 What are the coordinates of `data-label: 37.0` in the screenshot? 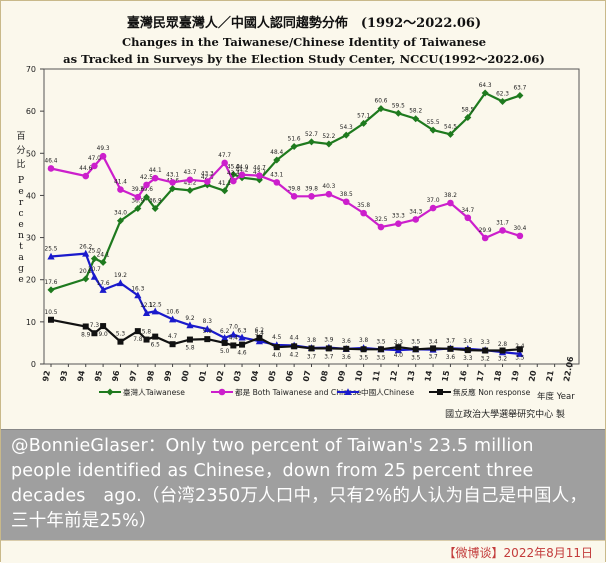 It's located at (433, 201).